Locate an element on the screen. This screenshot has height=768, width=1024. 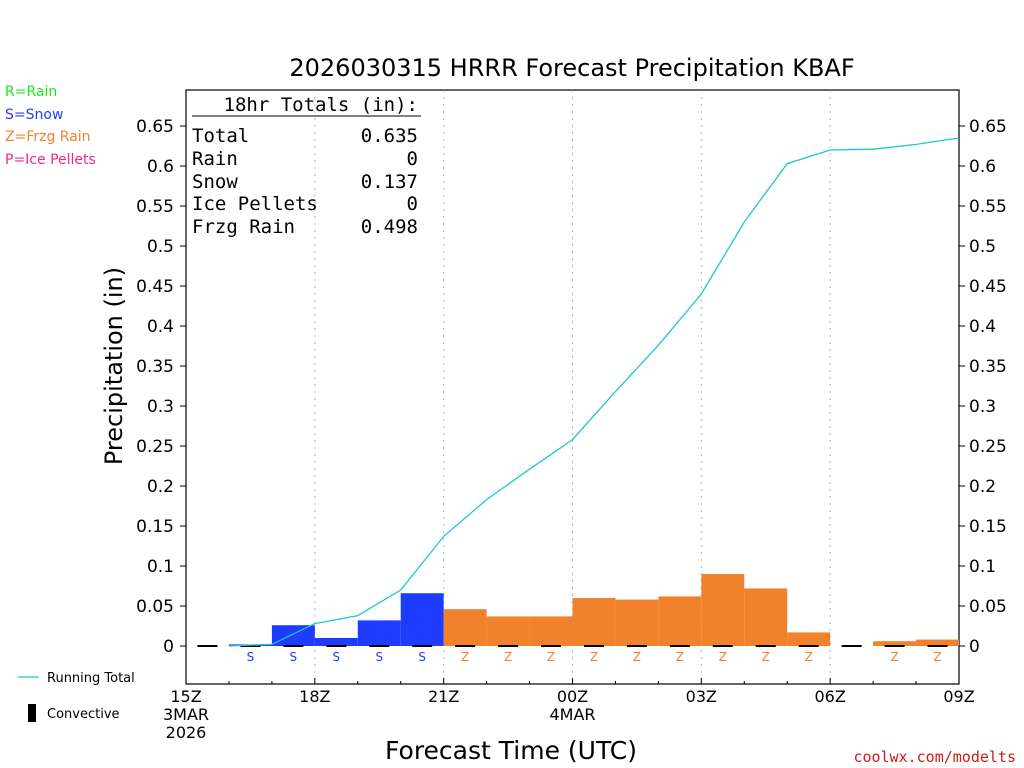
x-tick-date: 3MAR is located at coordinates (186, 714).